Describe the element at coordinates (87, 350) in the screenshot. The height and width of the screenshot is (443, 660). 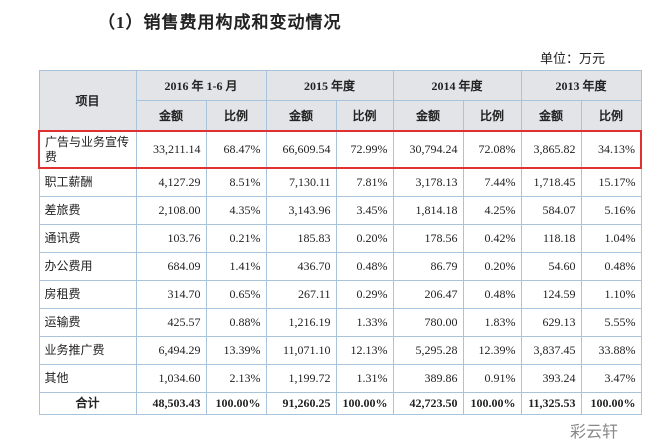
I see `row-label: 业务推广费` at that location.